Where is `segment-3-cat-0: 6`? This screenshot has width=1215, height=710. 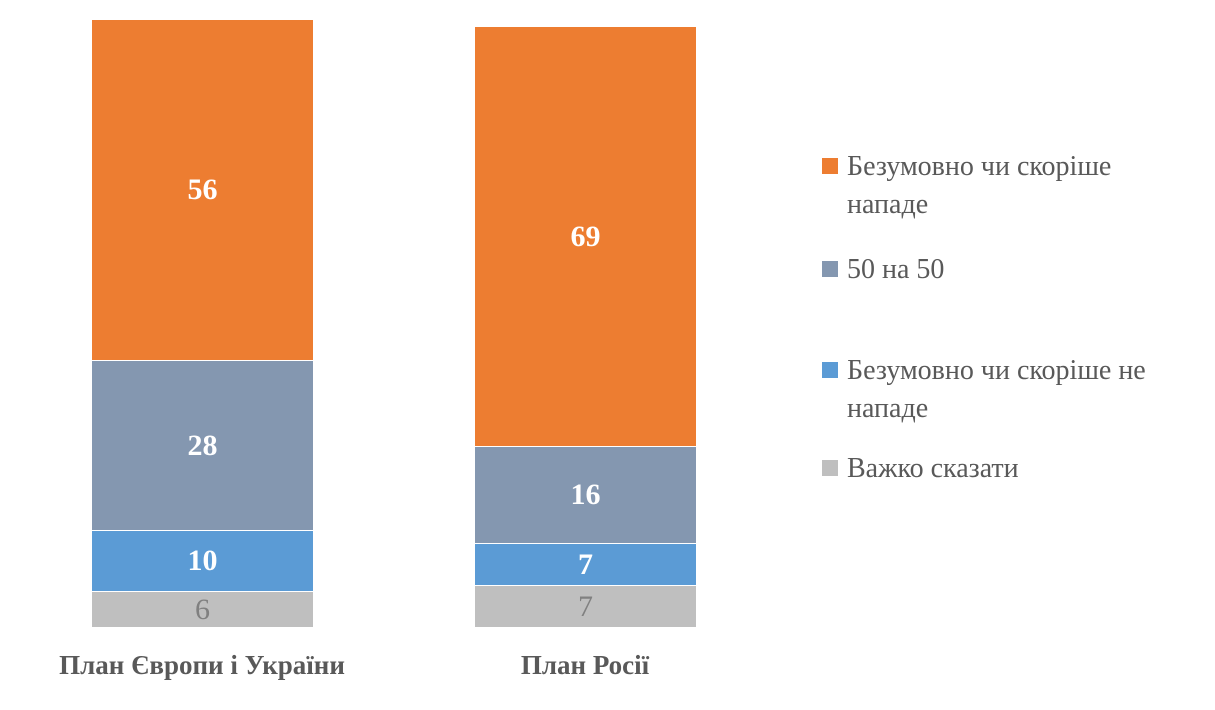
segment-3-cat-0: 6 is located at coordinates (202, 609).